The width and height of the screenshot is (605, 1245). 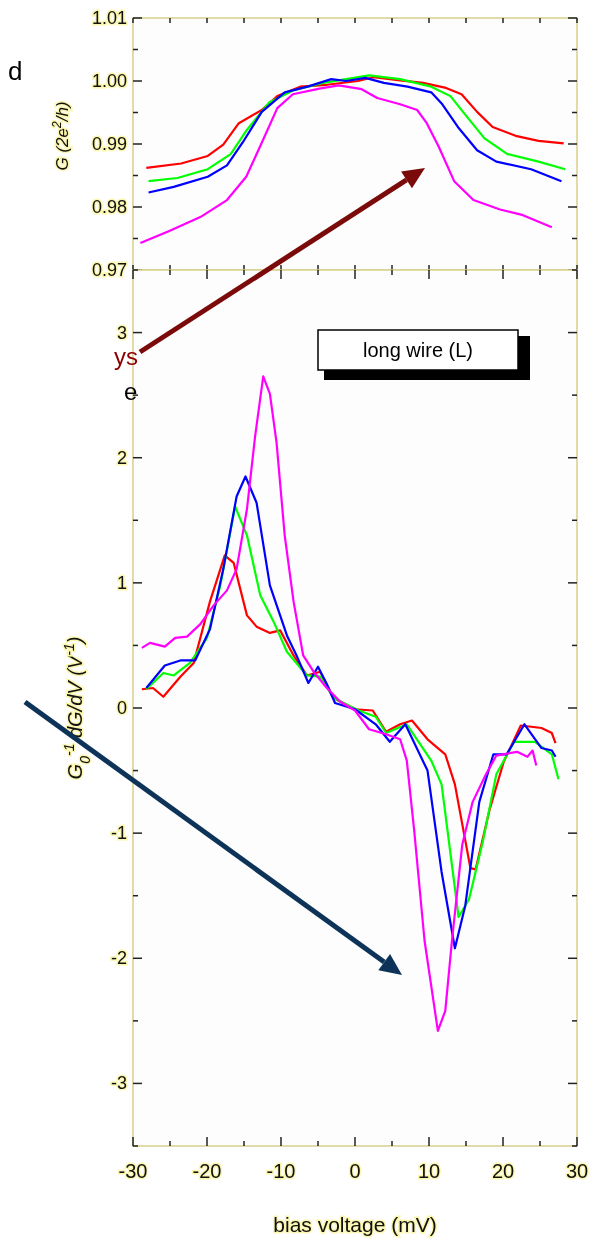 I want to click on annotation: long wire (L), so click(x=418, y=350).